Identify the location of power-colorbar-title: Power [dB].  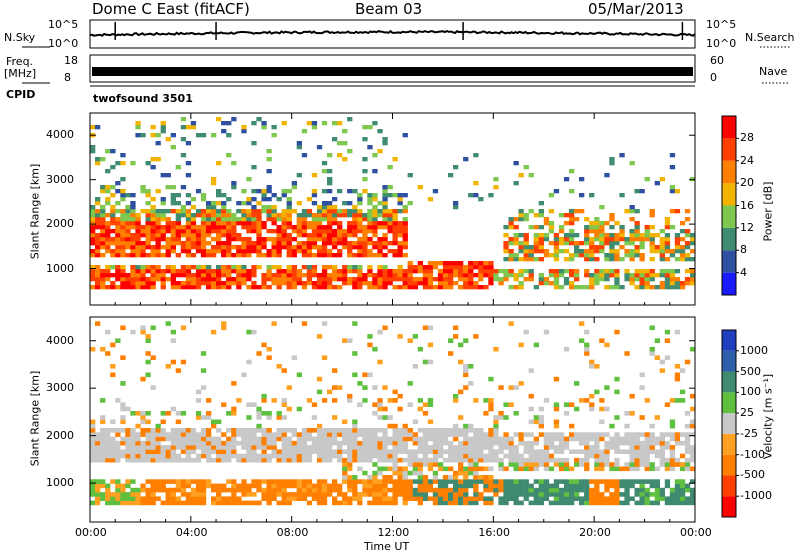
(768, 211).